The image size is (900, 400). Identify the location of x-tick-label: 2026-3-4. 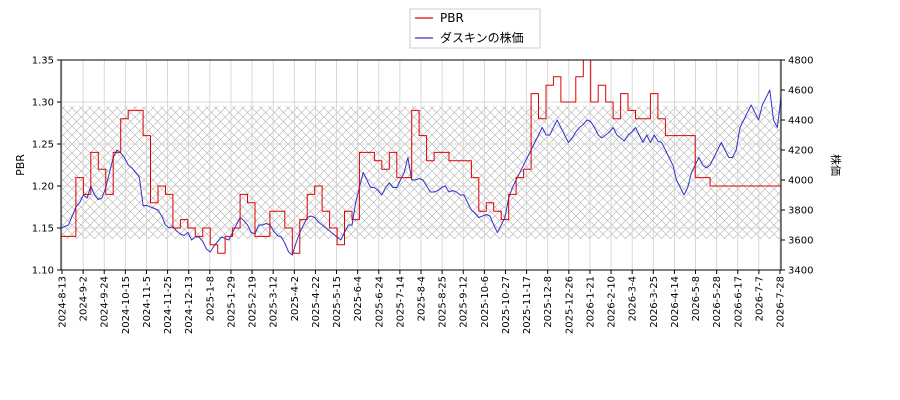
(633, 298).